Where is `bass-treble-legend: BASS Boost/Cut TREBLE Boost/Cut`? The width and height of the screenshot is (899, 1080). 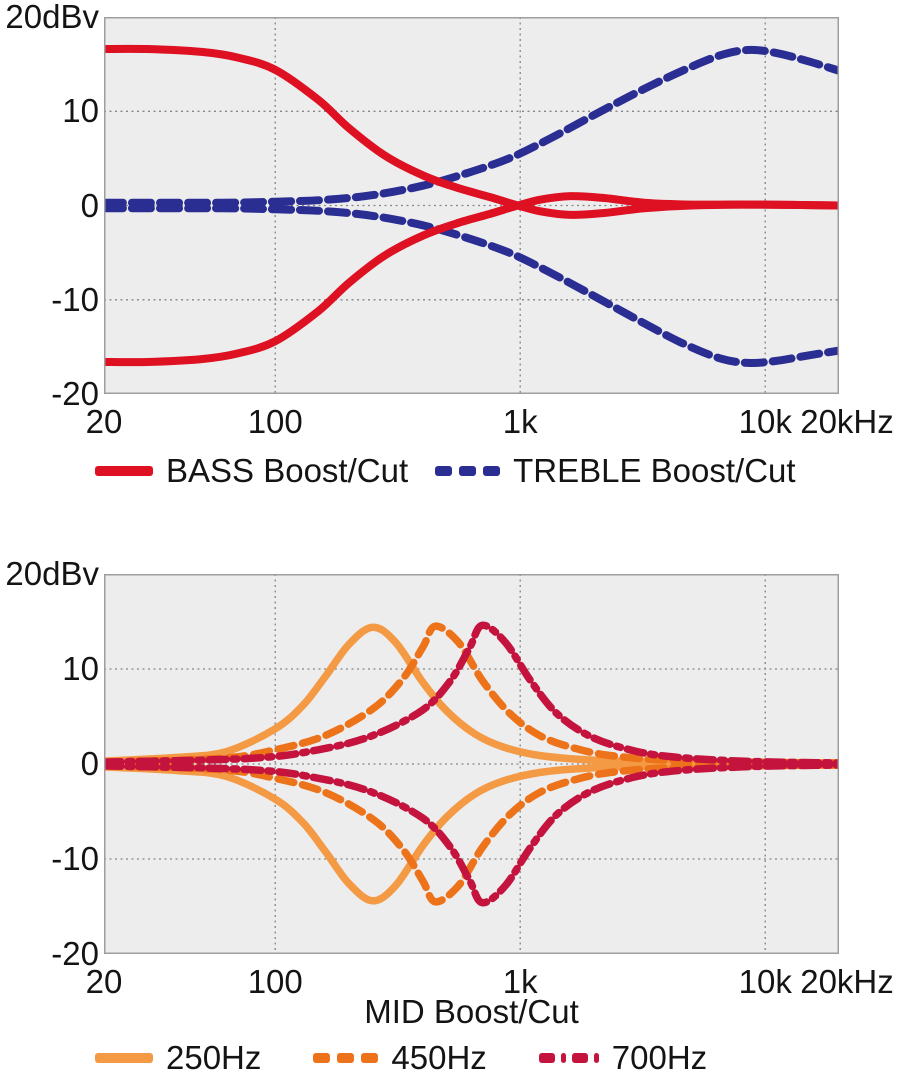 bass-treble-legend: BASS Boost/Cut TREBLE Boost/Cut is located at coordinates (445, 471).